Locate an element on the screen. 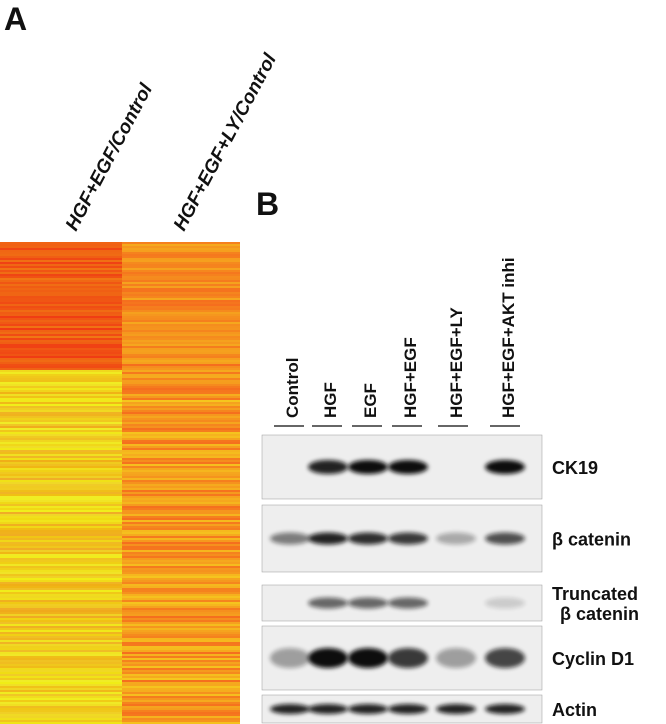 The height and width of the screenshot is (724, 666). lane-label: HGF+EGF+LY is located at coordinates (456, 362).